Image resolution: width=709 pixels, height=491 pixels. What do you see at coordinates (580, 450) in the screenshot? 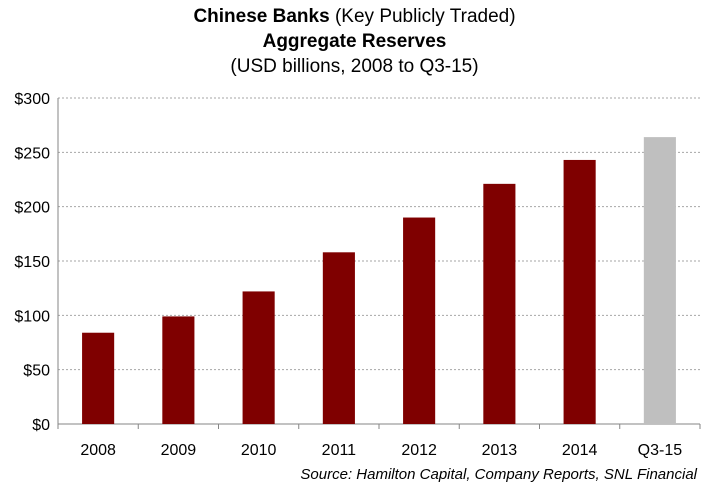
I see `x-tick-label: 2014` at bounding box center [580, 450].